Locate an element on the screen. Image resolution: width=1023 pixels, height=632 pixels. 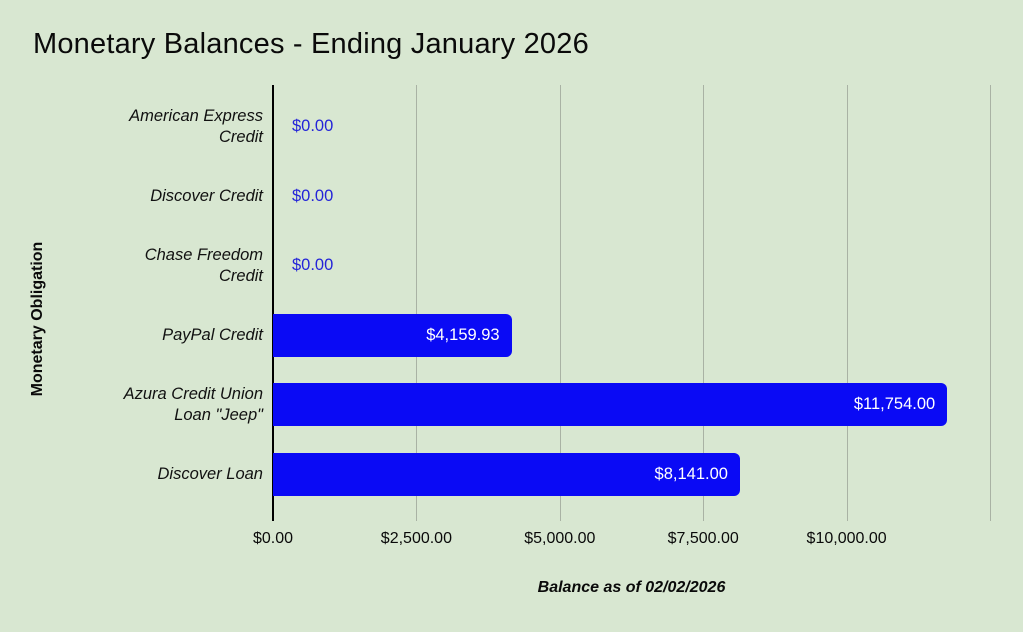
bar-segment: $4,159.93 is located at coordinates (392, 335).